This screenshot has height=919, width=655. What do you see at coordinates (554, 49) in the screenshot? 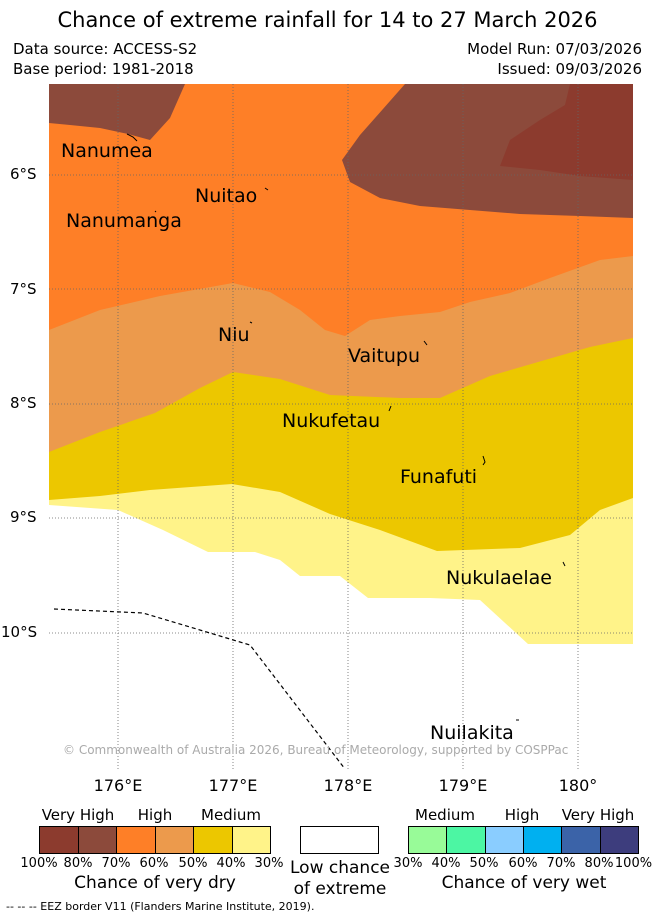
I see `model-run: Model Run: 07/03/2026` at bounding box center [554, 49].